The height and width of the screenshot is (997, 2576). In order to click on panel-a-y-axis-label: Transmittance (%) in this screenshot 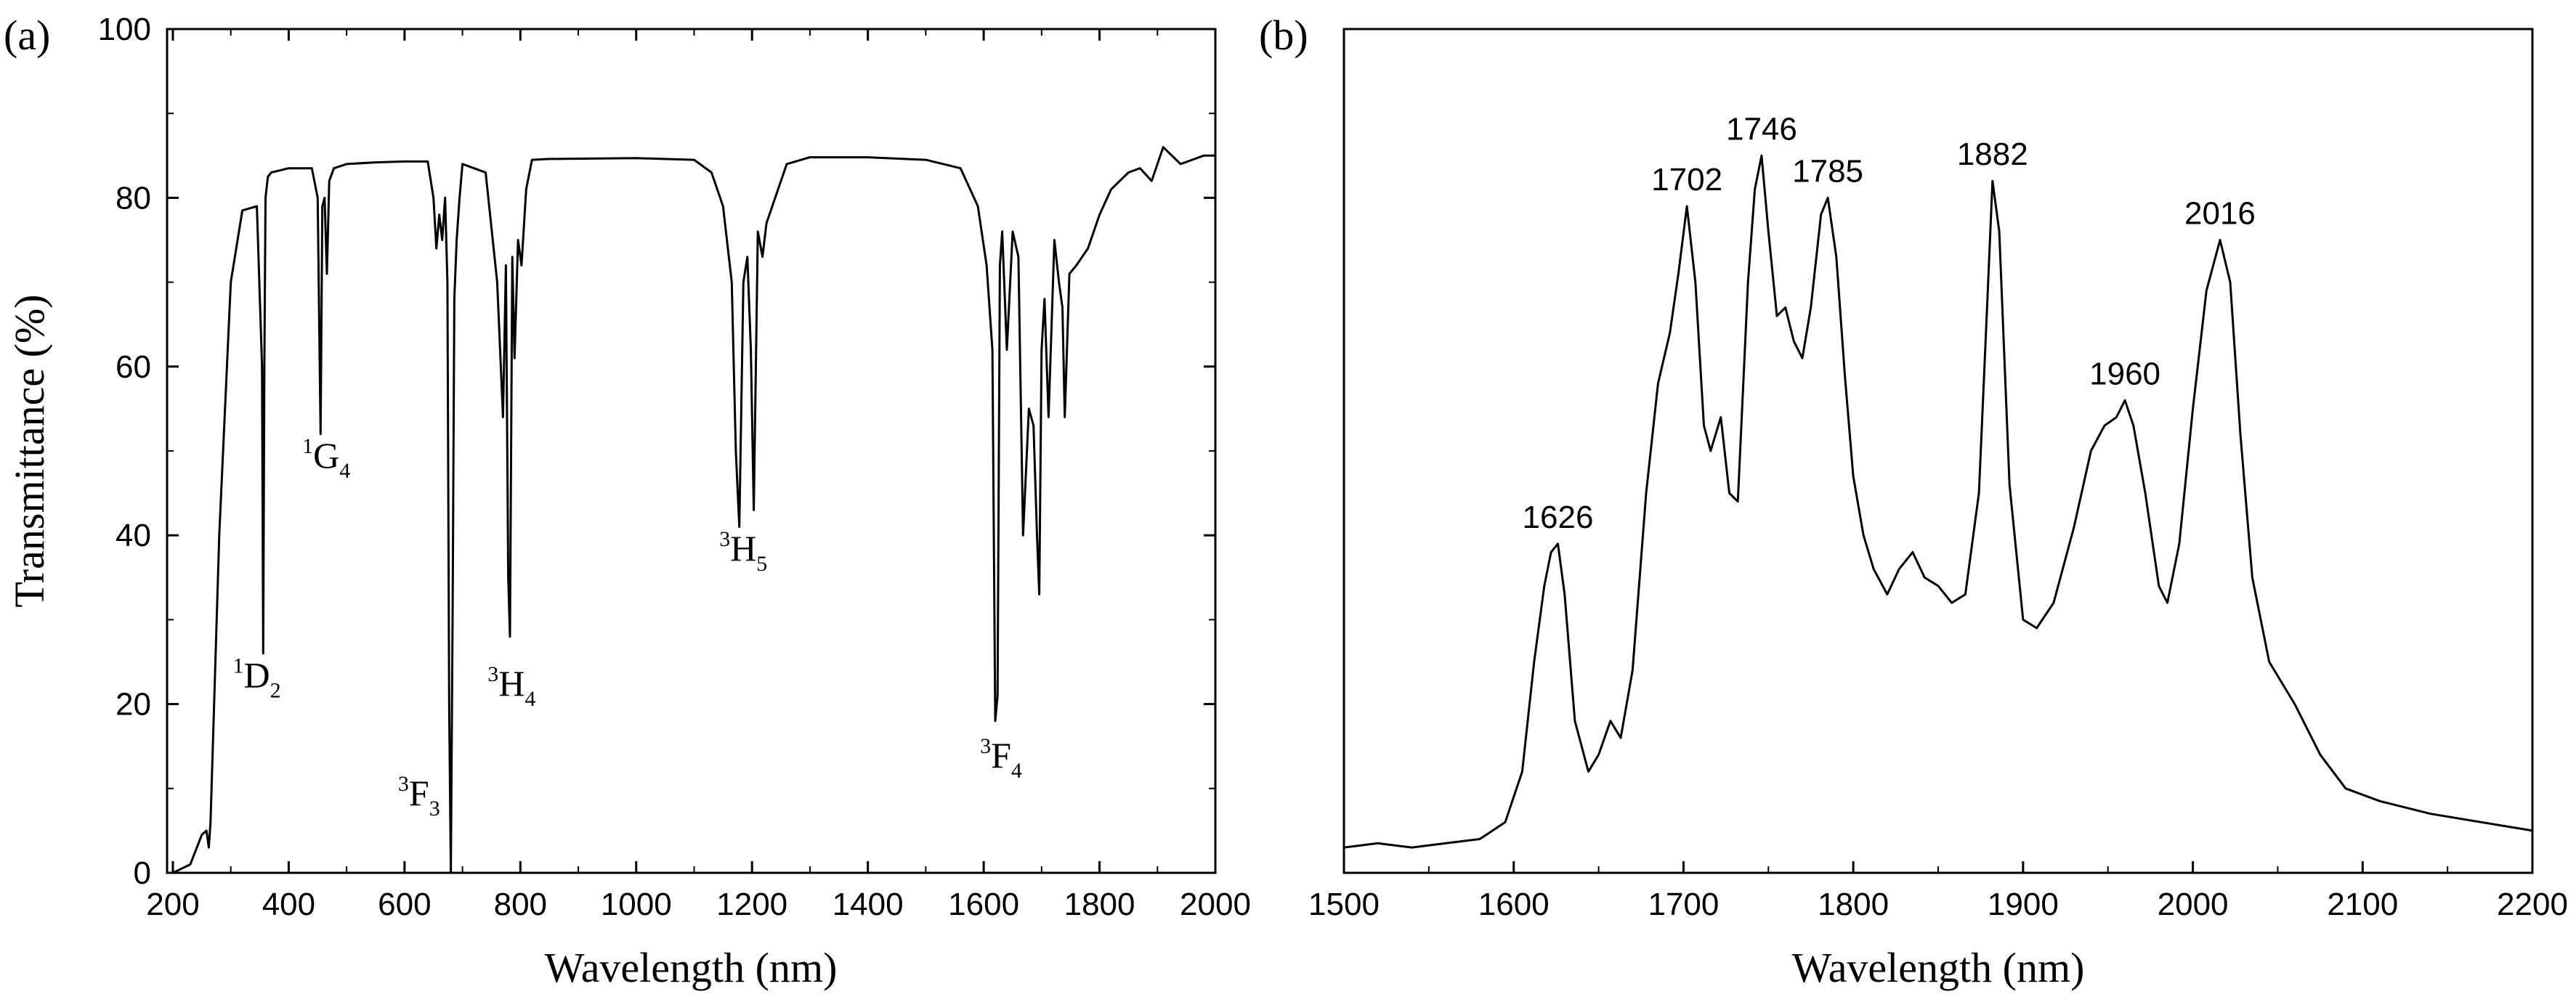, I will do `click(29, 450)`.